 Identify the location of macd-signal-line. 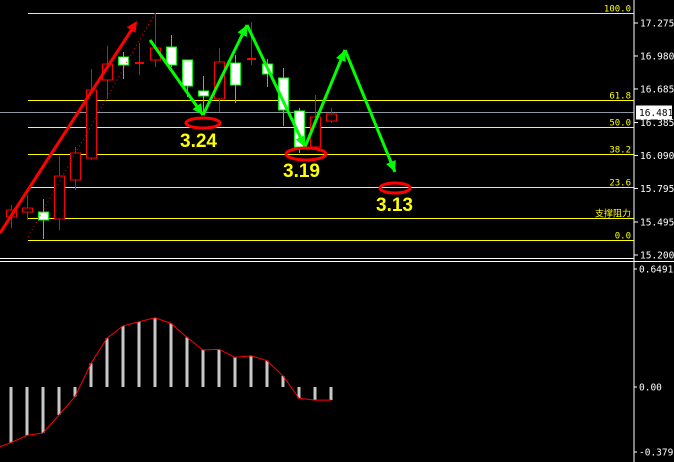
(165, 382).